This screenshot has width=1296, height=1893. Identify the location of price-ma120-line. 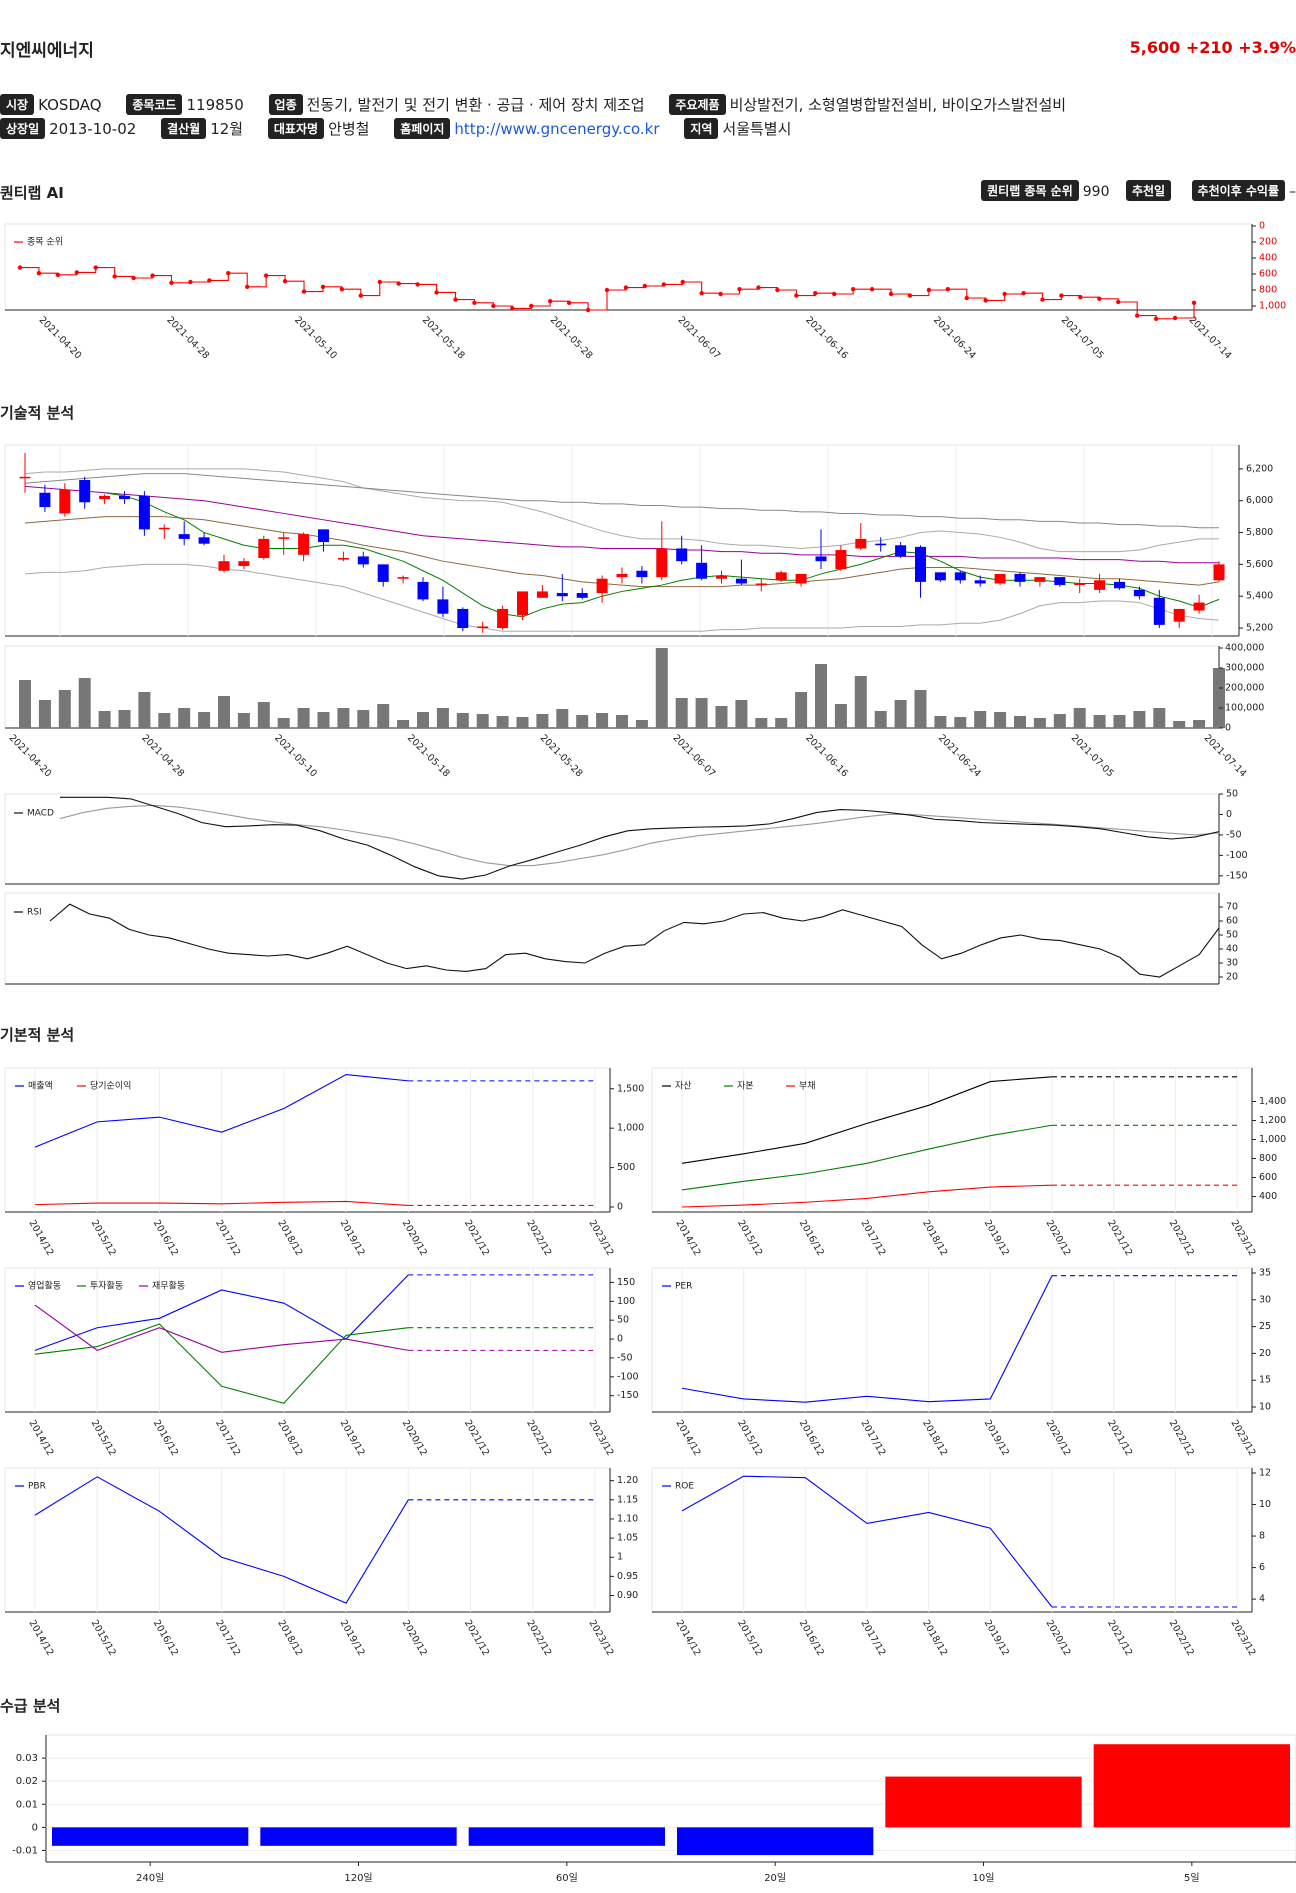
(621, 501).